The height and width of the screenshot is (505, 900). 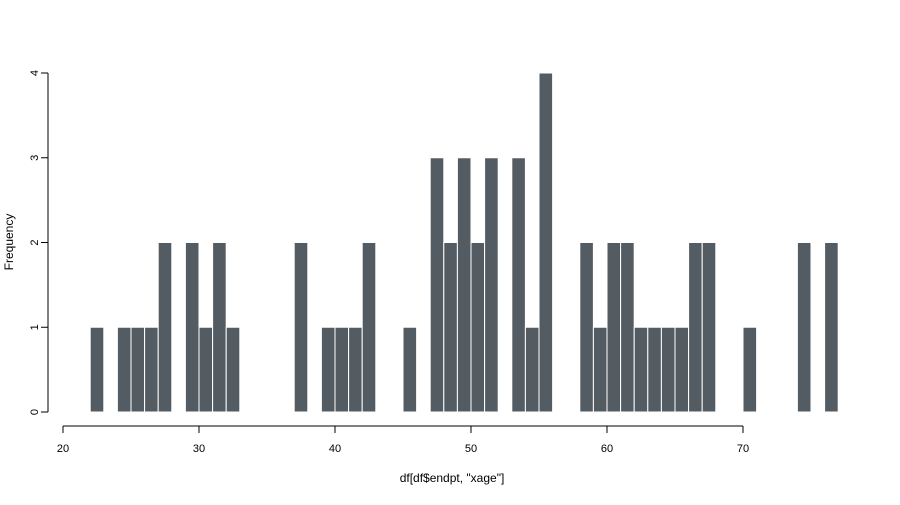 What do you see at coordinates (607, 449) in the screenshot?
I see `x-tick-label: 60` at bounding box center [607, 449].